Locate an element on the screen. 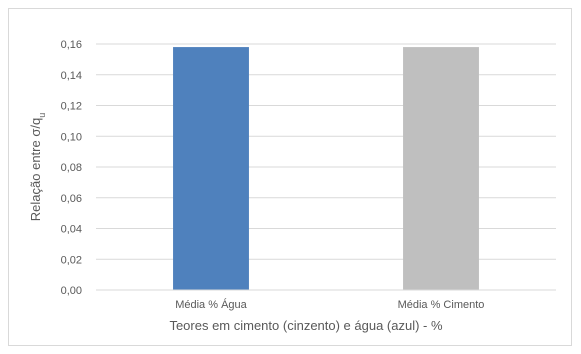 The width and height of the screenshot is (581, 354). y-tick-label: 0,00 is located at coordinates (71, 291).